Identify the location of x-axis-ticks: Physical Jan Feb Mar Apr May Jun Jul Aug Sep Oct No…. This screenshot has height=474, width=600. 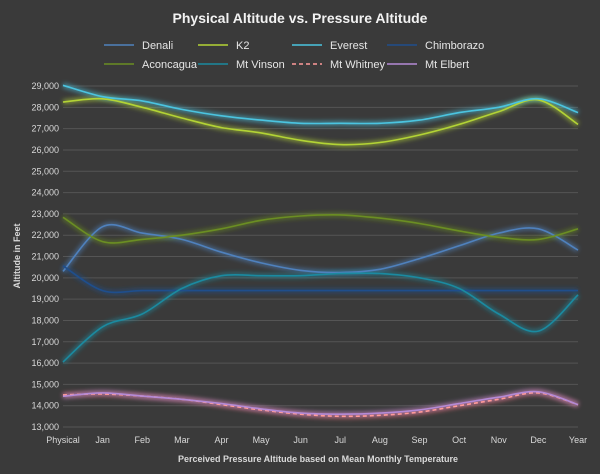
(316, 440).